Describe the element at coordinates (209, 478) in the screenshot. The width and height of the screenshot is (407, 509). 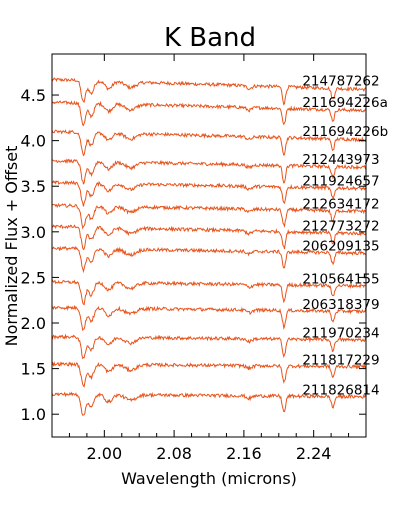
I see `x-axis-label: Wavelength (microns)` at that location.